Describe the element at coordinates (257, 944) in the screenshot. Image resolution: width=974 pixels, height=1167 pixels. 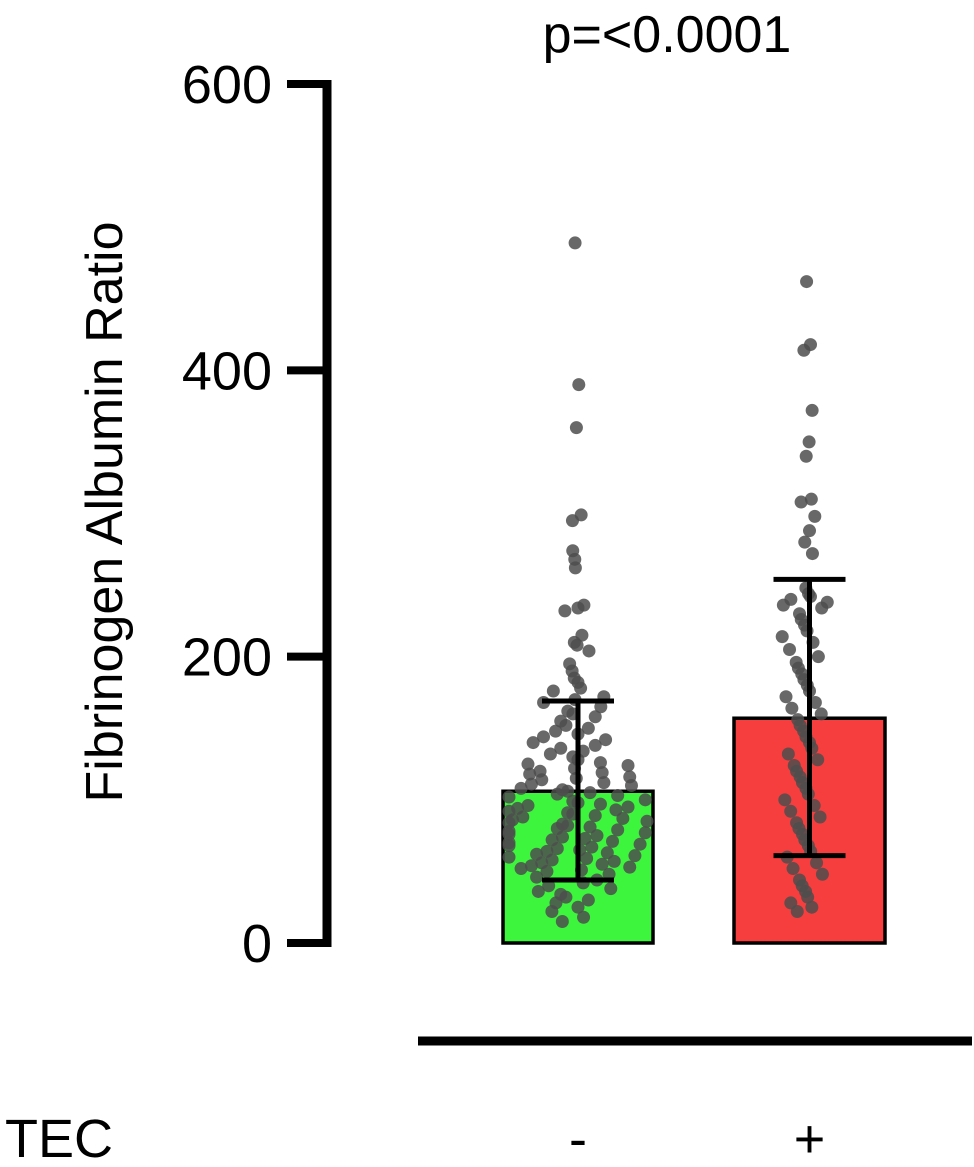
I see `y-tick-label-0: 0` at that location.